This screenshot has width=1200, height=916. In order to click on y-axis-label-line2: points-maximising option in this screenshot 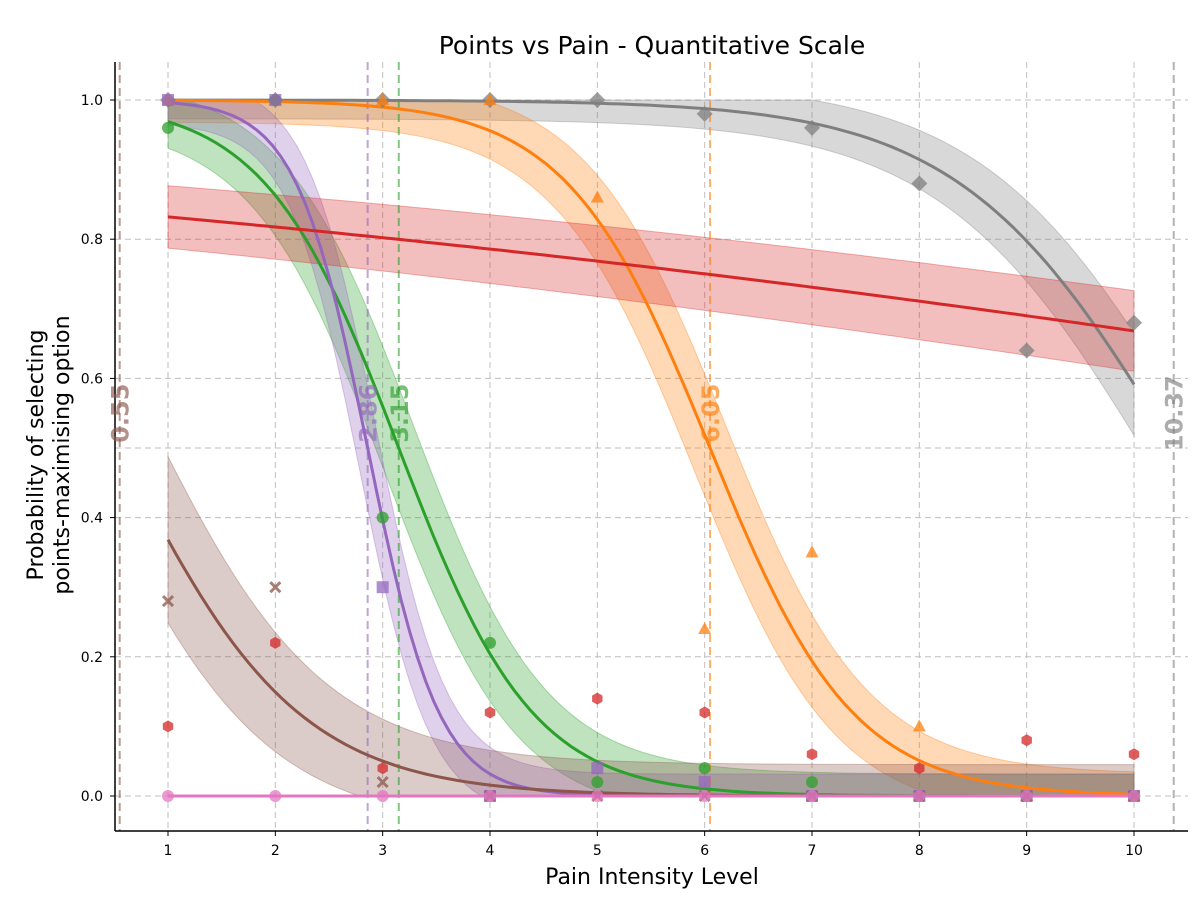, I will do `click(62, 454)`.